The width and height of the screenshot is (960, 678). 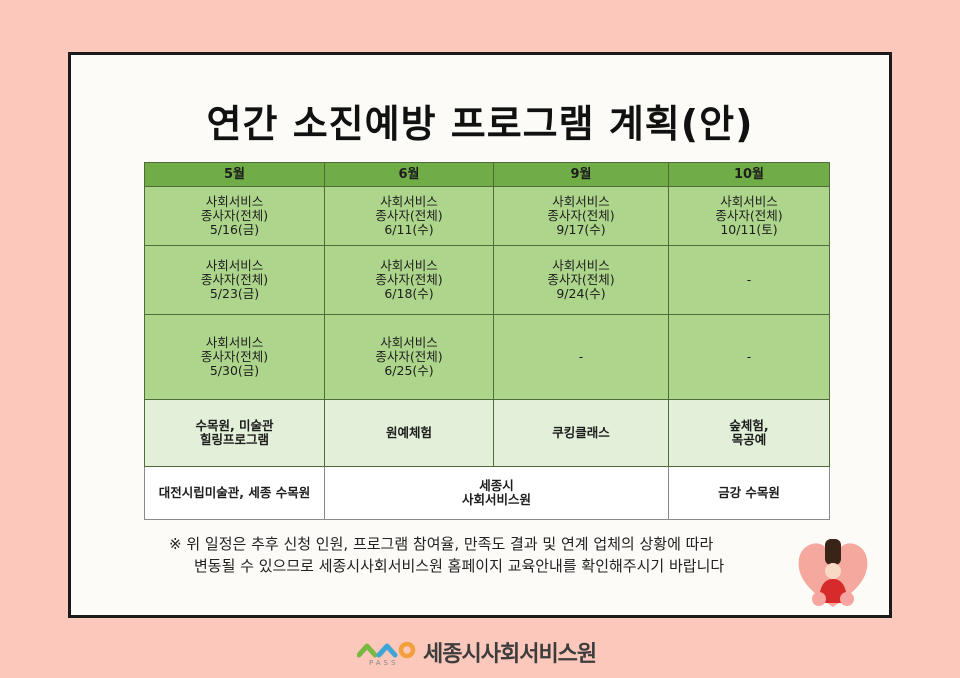 I want to click on session-cell: 사회서비스 종사자(전체) 6/25(수), so click(x=409, y=357).